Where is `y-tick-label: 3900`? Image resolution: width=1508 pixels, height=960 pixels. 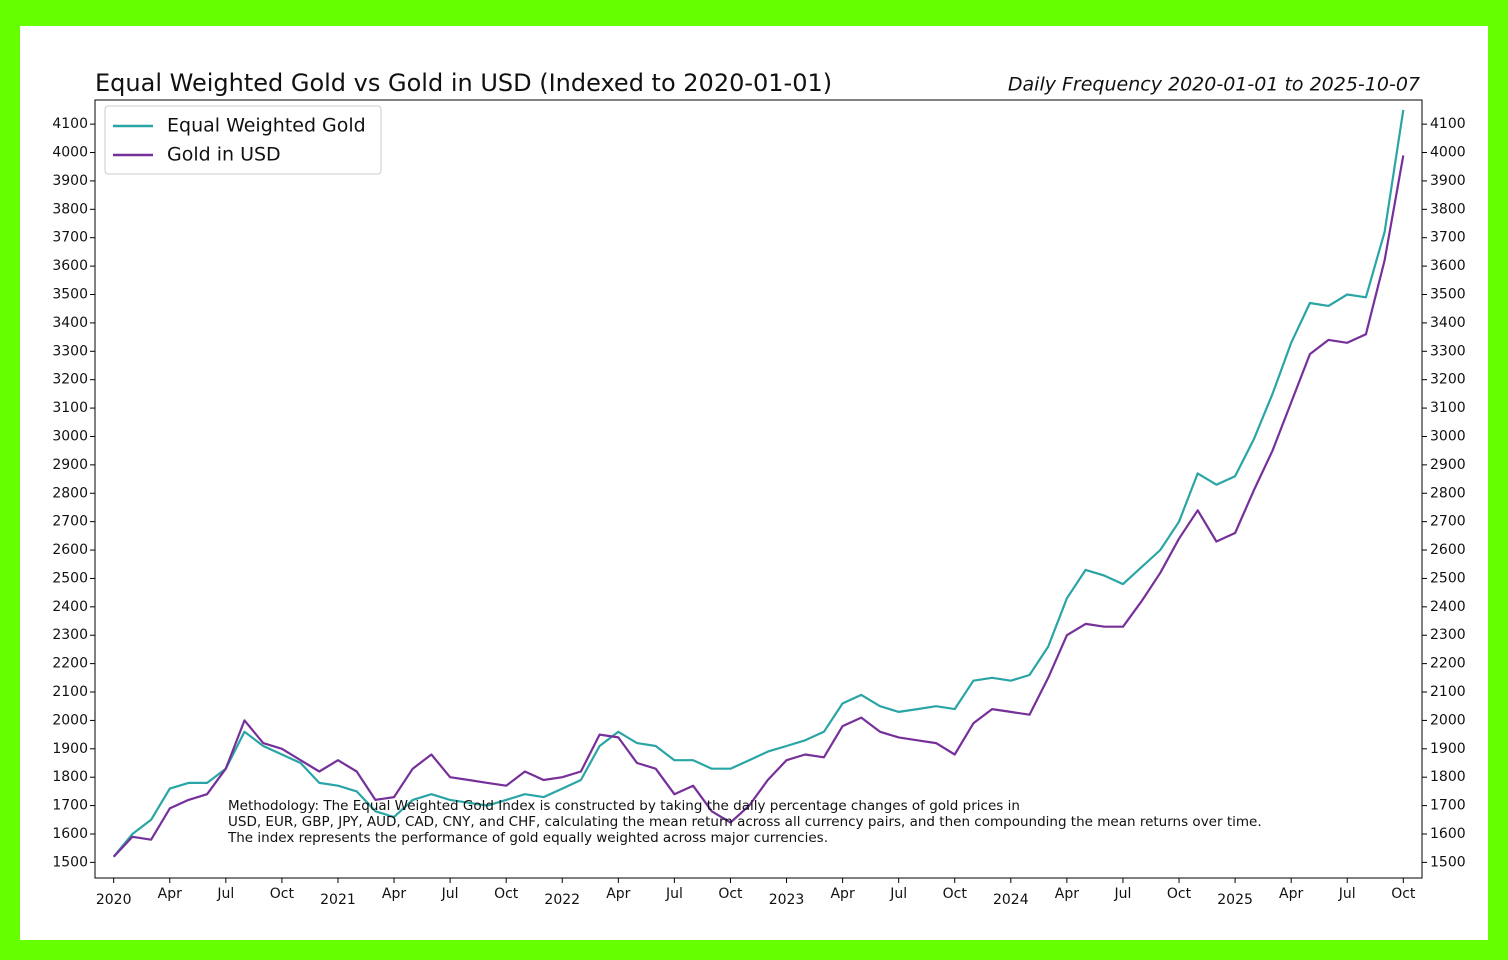
y-tick-label: 3900 is located at coordinates (70, 181).